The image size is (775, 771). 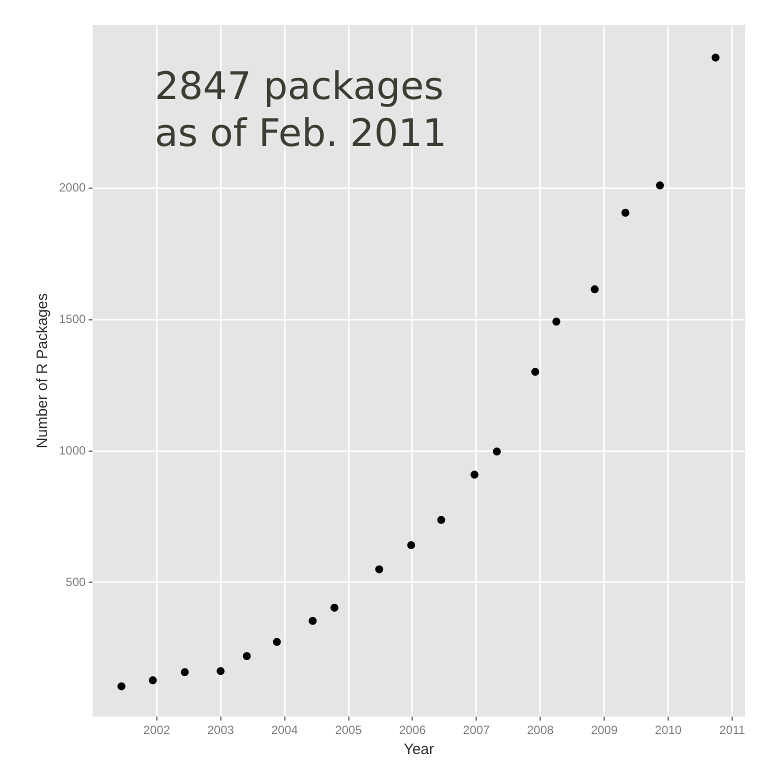 What do you see at coordinates (604, 730) in the screenshot?
I see `x-tick-label: 2009` at bounding box center [604, 730].